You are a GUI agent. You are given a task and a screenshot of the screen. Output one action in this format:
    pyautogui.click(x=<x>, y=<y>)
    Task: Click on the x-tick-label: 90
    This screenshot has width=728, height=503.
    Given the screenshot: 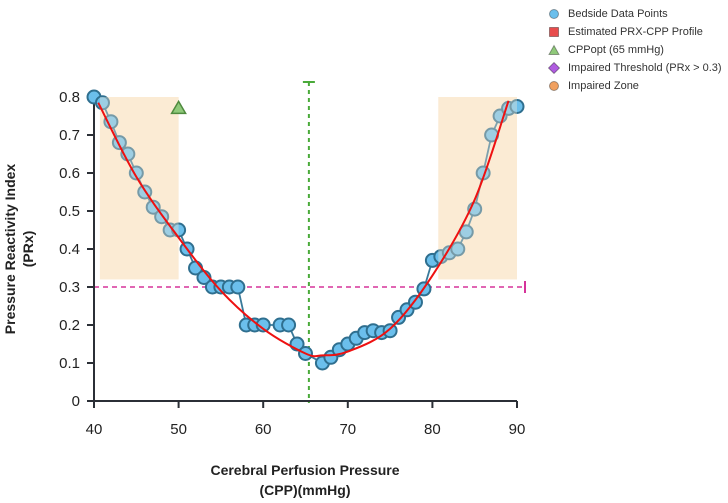 What is the action you would take?
    pyautogui.click(x=517, y=429)
    